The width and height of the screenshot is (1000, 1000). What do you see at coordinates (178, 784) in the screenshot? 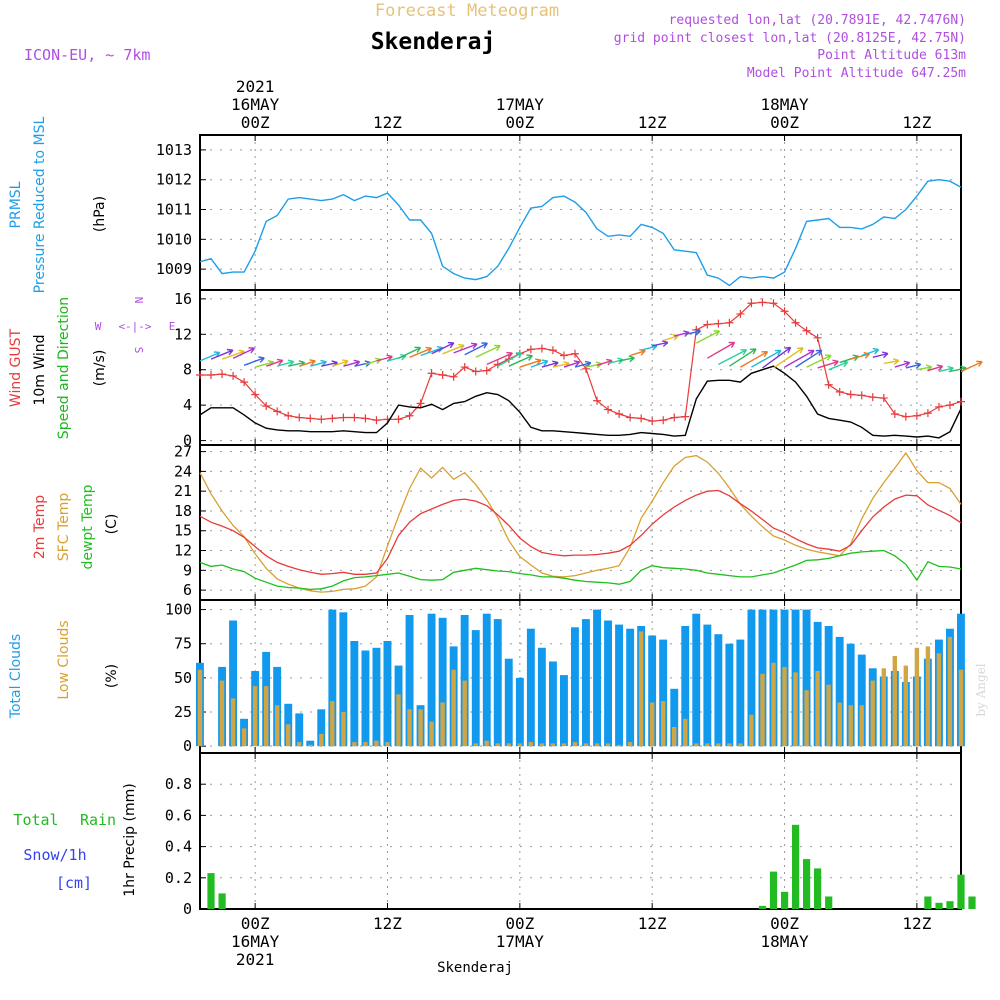
I see `precip-ytick-label: 0.8` at bounding box center [178, 784].